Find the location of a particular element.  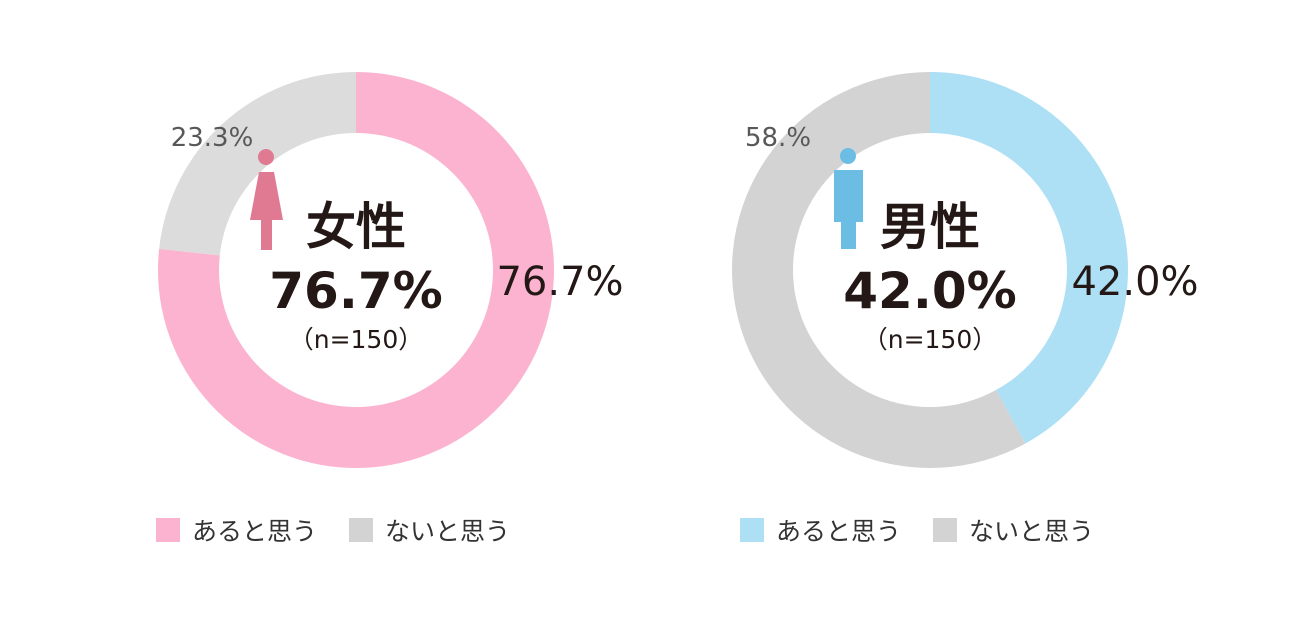

center-note-female: （n=150） is located at coordinates (356, 339).